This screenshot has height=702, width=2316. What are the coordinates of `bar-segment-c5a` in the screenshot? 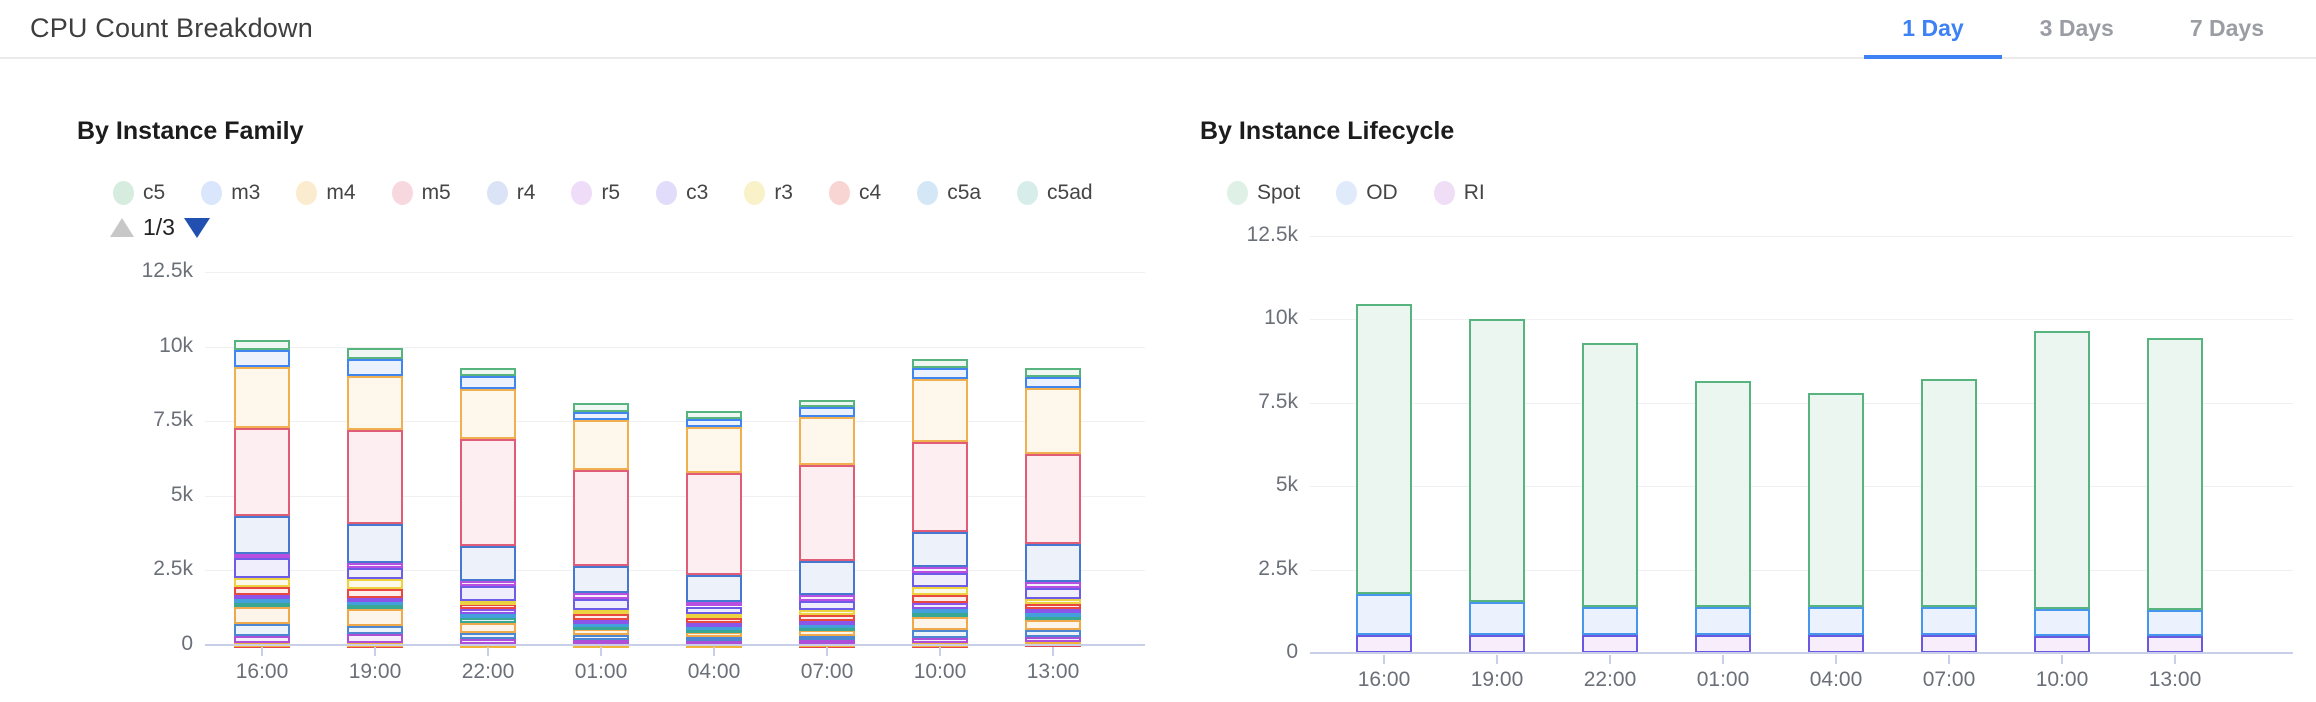 It's located at (940, 611).